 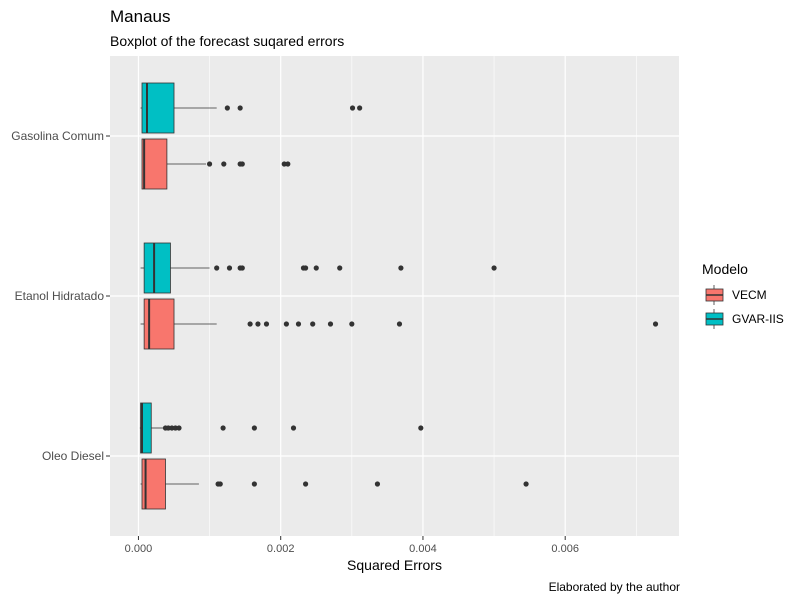 I want to click on y-category-label: Etanol Hidratado, so click(x=60, y=296).